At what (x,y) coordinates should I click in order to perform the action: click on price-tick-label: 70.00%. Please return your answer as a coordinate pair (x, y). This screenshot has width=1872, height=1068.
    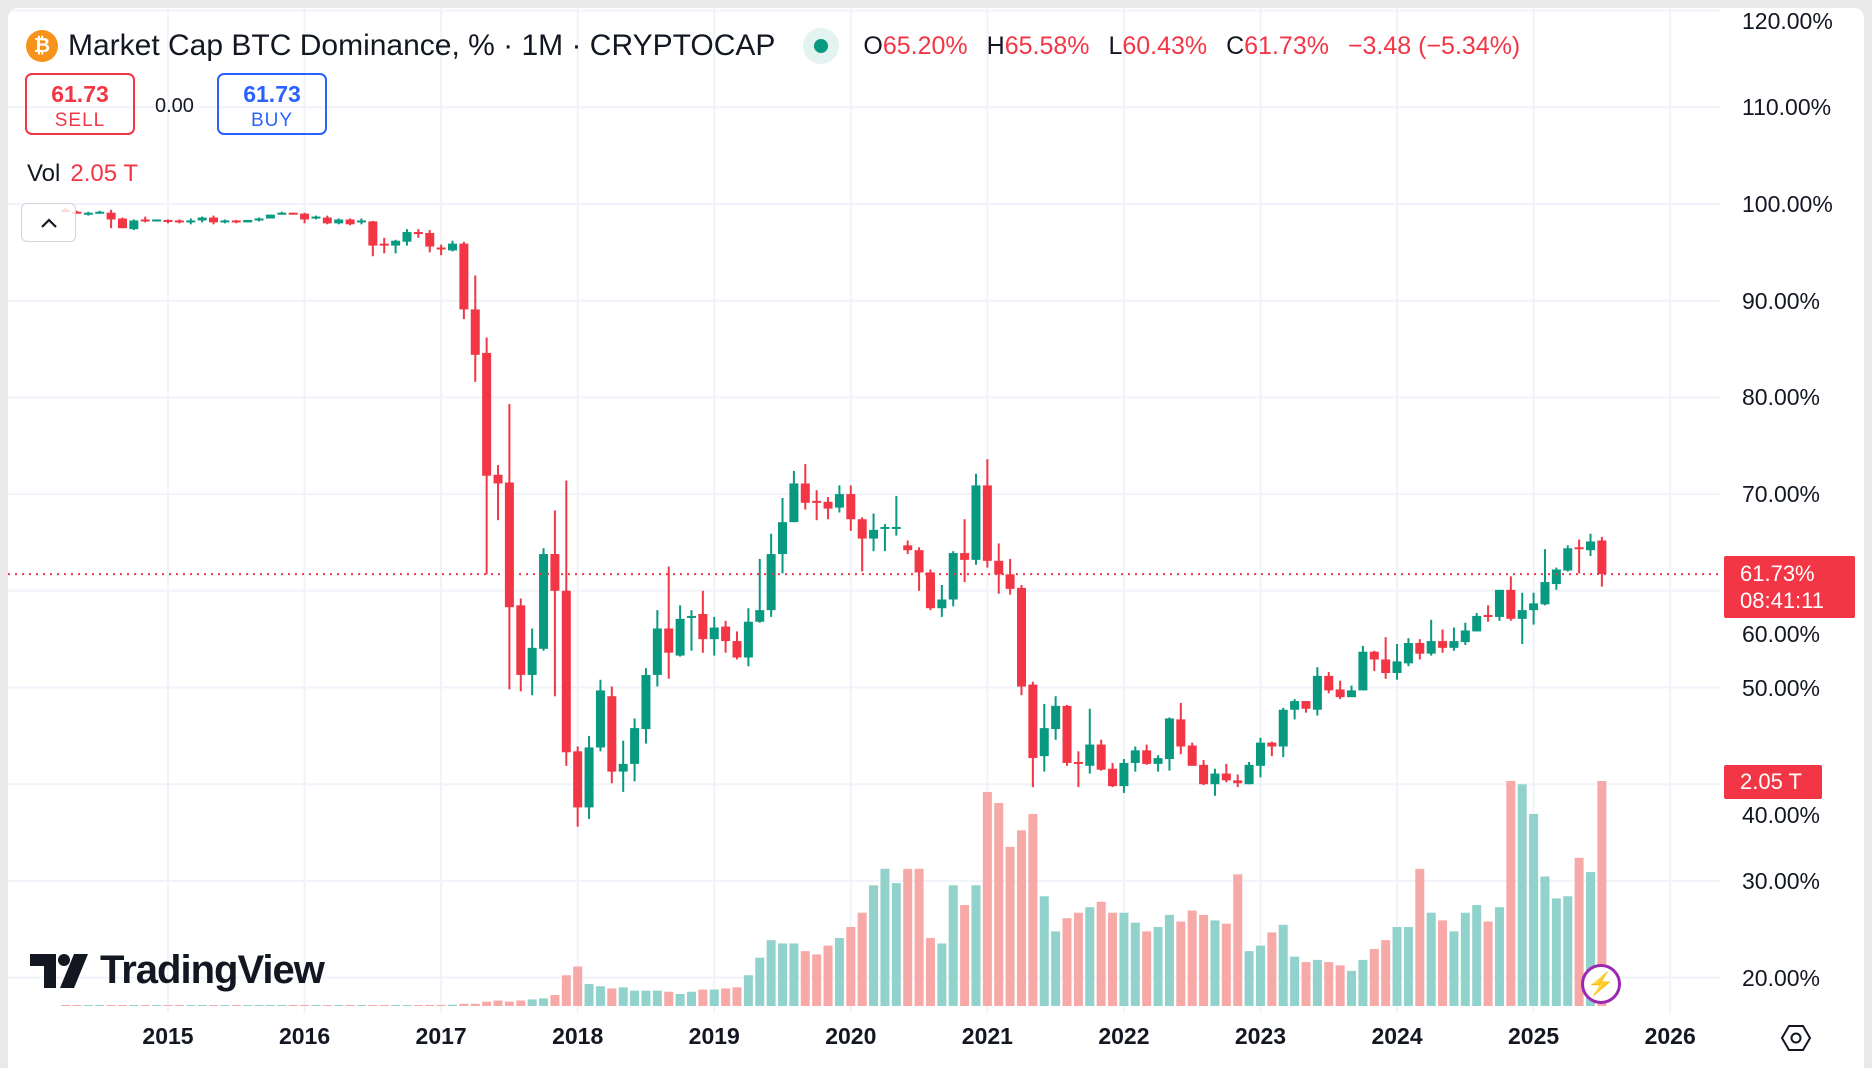
    Looking at the image, I should click on (1781, 494).